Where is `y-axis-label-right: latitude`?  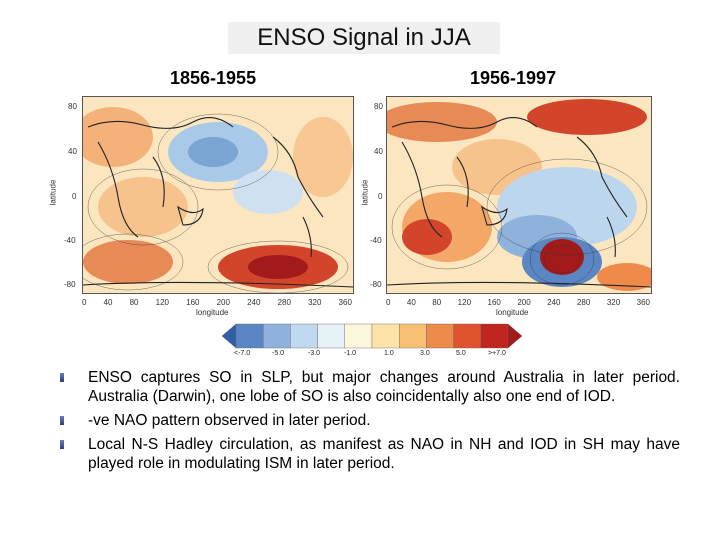
y-axis-label-right: latitude is located at coordinates (365, 192).